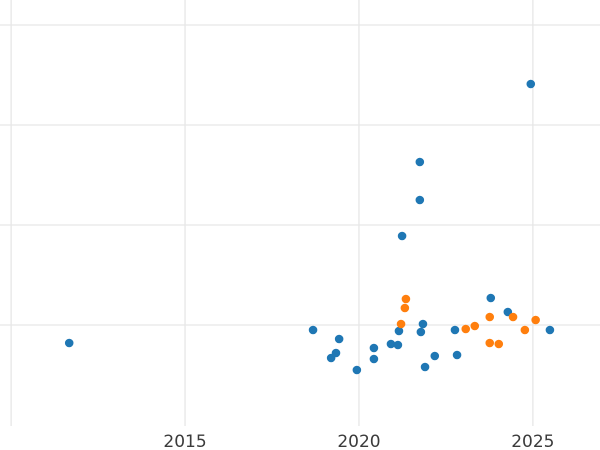  I want to click on x-tick-label: 2015, so click(184, 441).